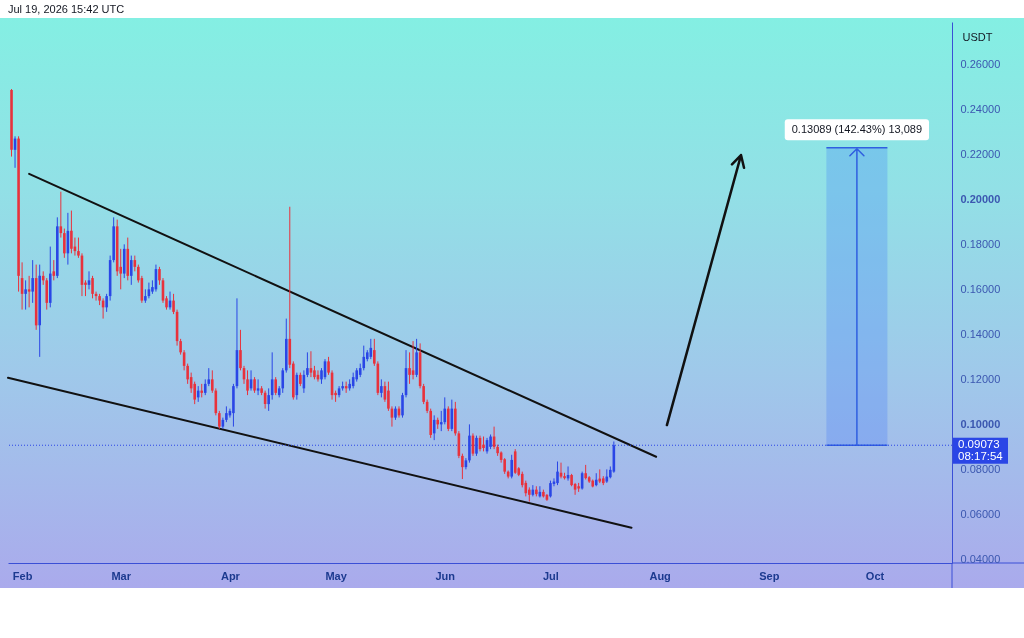  I want to click on ref-line-label: 0.09073, so click(979, 444).